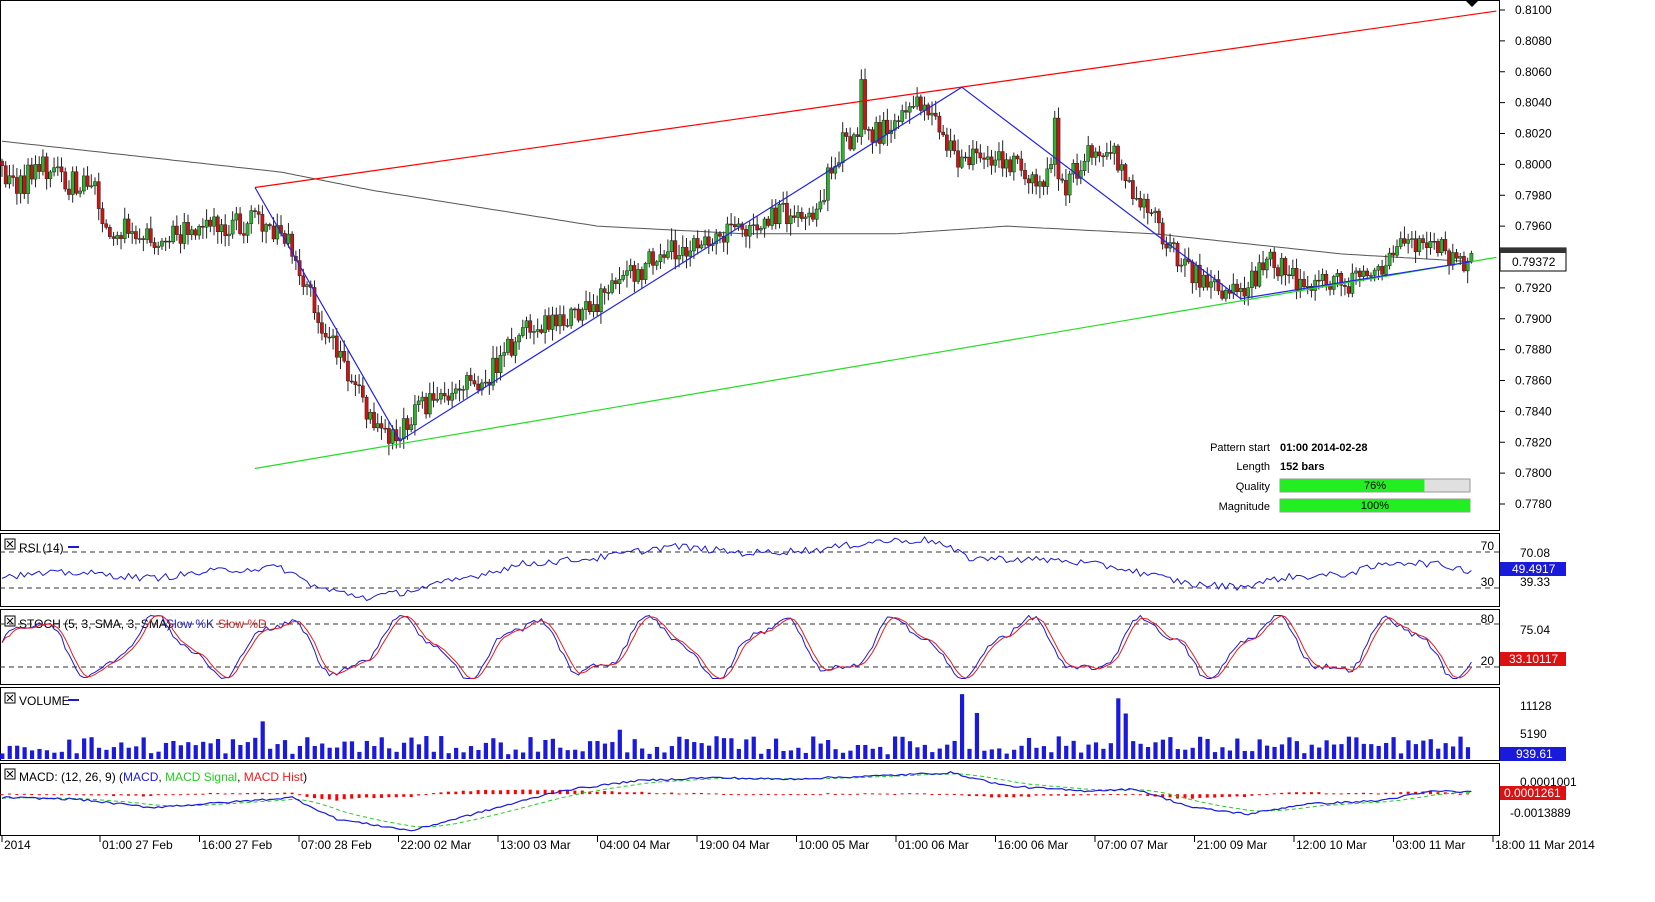 This screenshot has width=1655, height=902. I want to click on stoch-line-layer, so click(736, 647).